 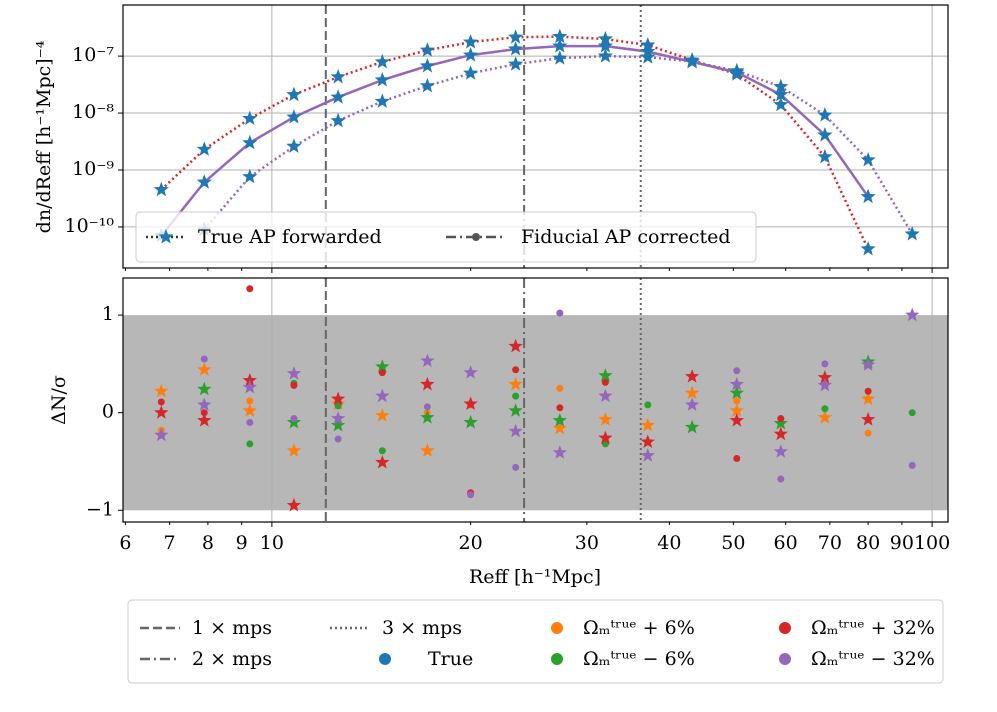 What do you see at coordinates (125, 543) in the screenshot?
I see `x-tick-label: 6` at bounding box center [125, 543].